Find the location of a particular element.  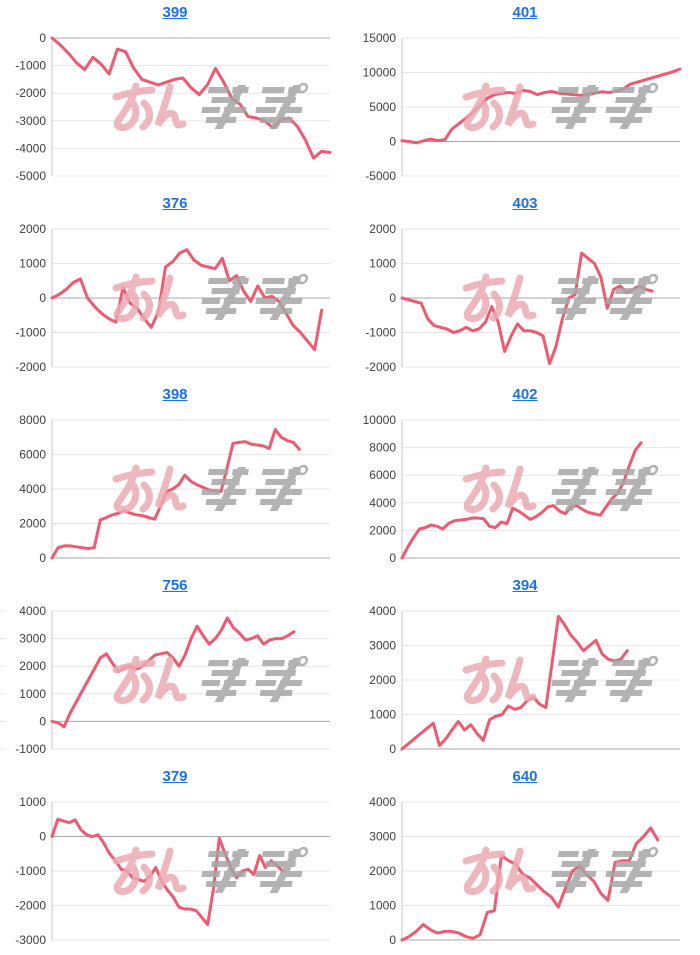

line-chart: 4000 3000 2000 1000 0 -1000 is located at coordinates (165, 680).